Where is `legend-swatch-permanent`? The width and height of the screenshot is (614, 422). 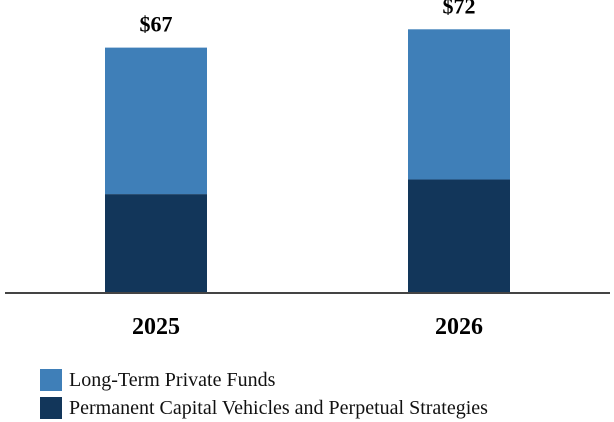
legend-swatch-permanent is located at coordinates (51, 408).